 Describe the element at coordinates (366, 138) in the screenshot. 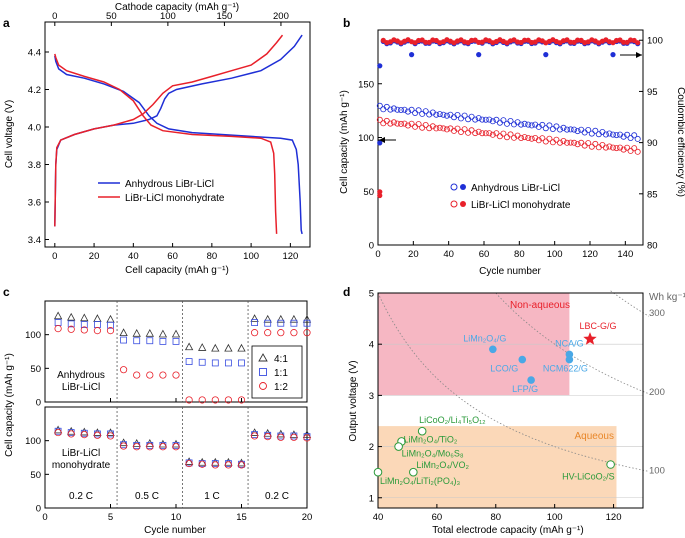

I see `b-ytick-label: 100` at that location.